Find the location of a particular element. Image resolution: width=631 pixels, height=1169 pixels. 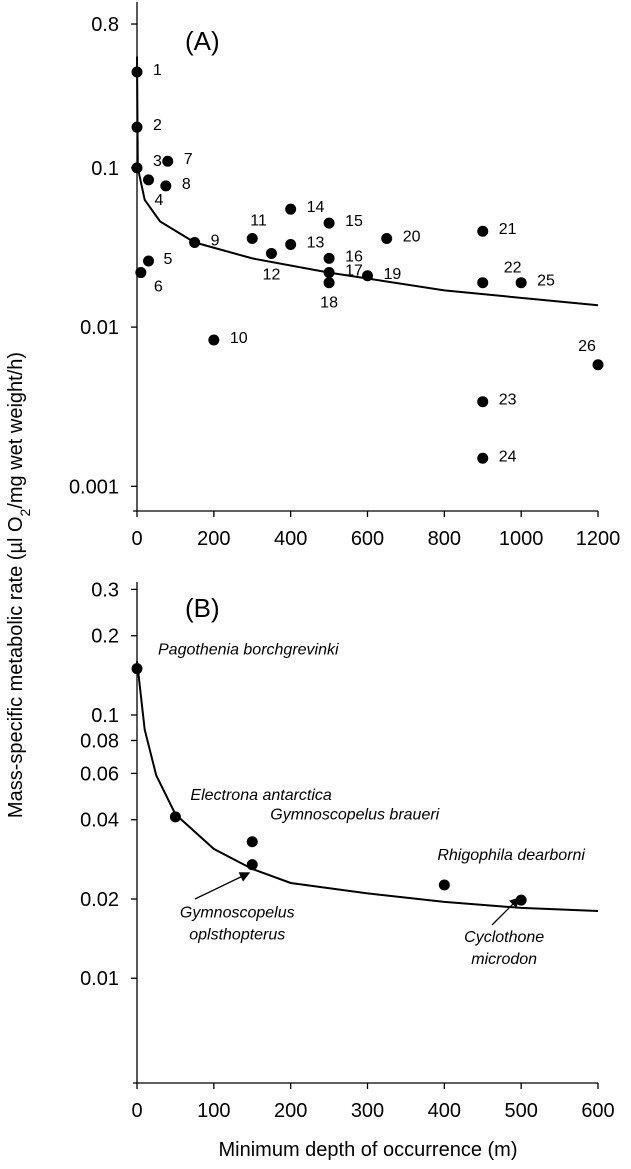

point-label: 21 is located at coordinates (508, 229).